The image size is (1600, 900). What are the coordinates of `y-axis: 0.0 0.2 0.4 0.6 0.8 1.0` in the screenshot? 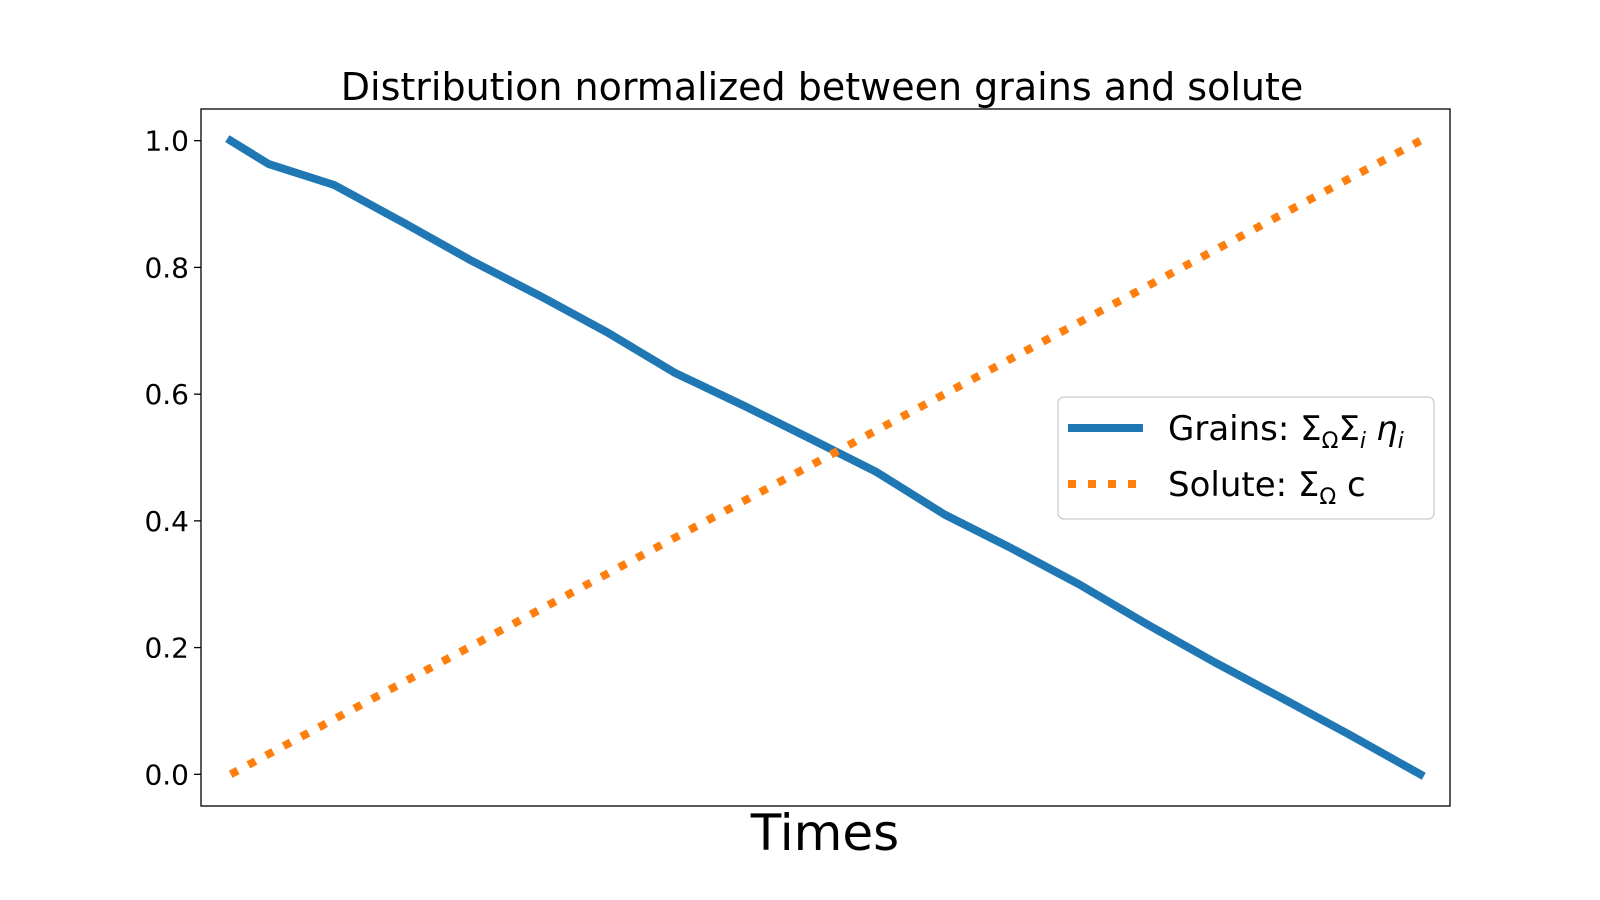 It's located at (172, 458).